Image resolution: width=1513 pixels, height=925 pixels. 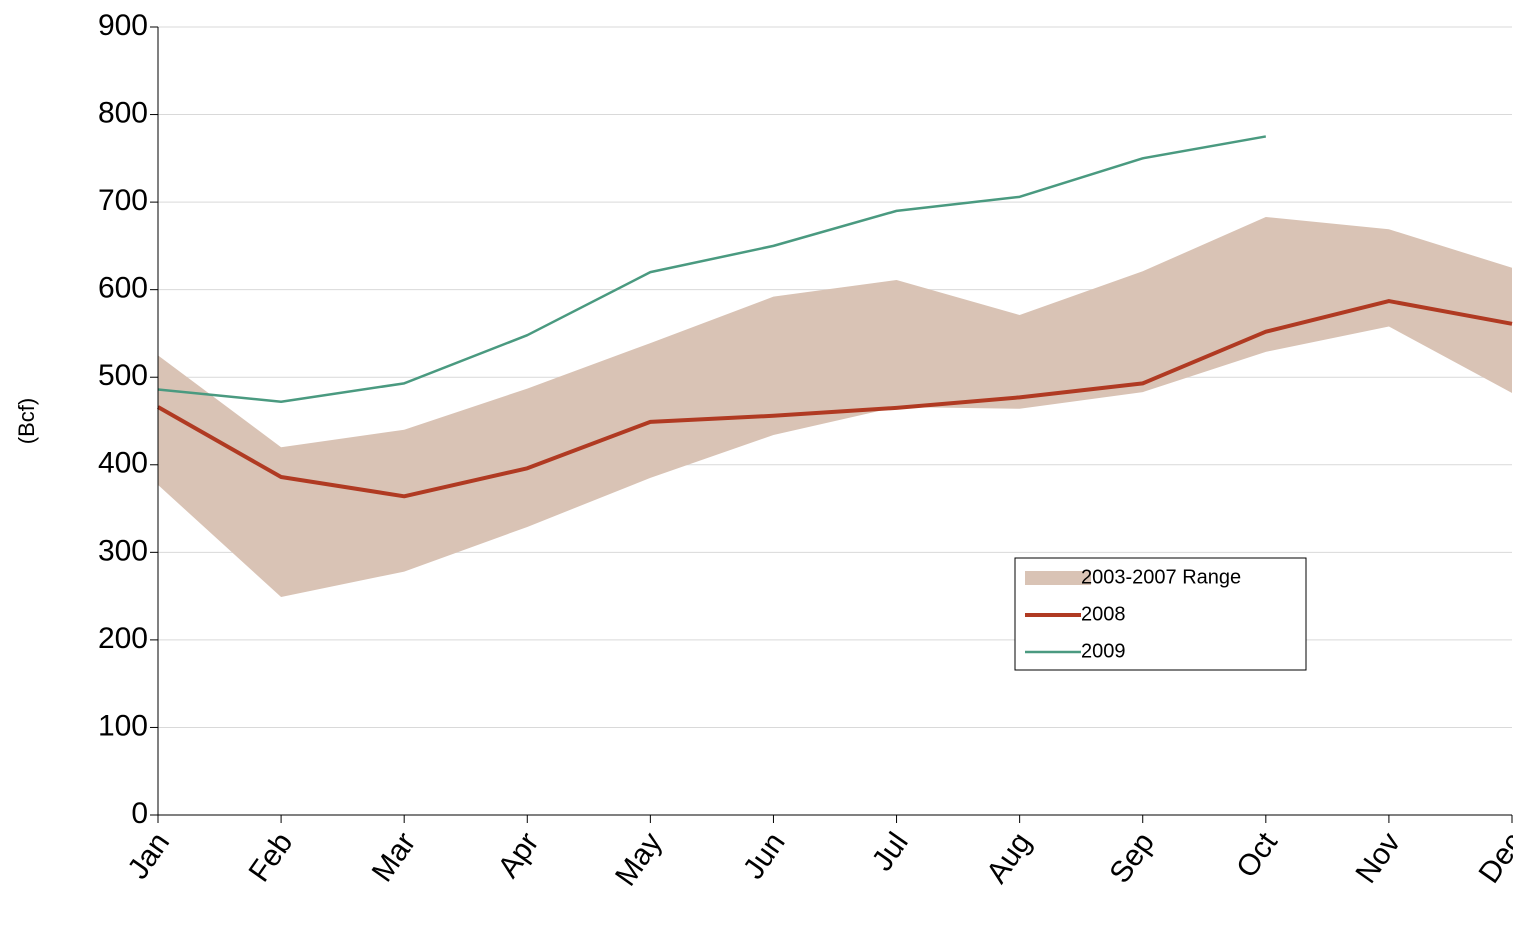 What do you see at coordinates (123, 725) in the screenshot?
I see `y-tick-label: 100` at bounding box center [123, 725].